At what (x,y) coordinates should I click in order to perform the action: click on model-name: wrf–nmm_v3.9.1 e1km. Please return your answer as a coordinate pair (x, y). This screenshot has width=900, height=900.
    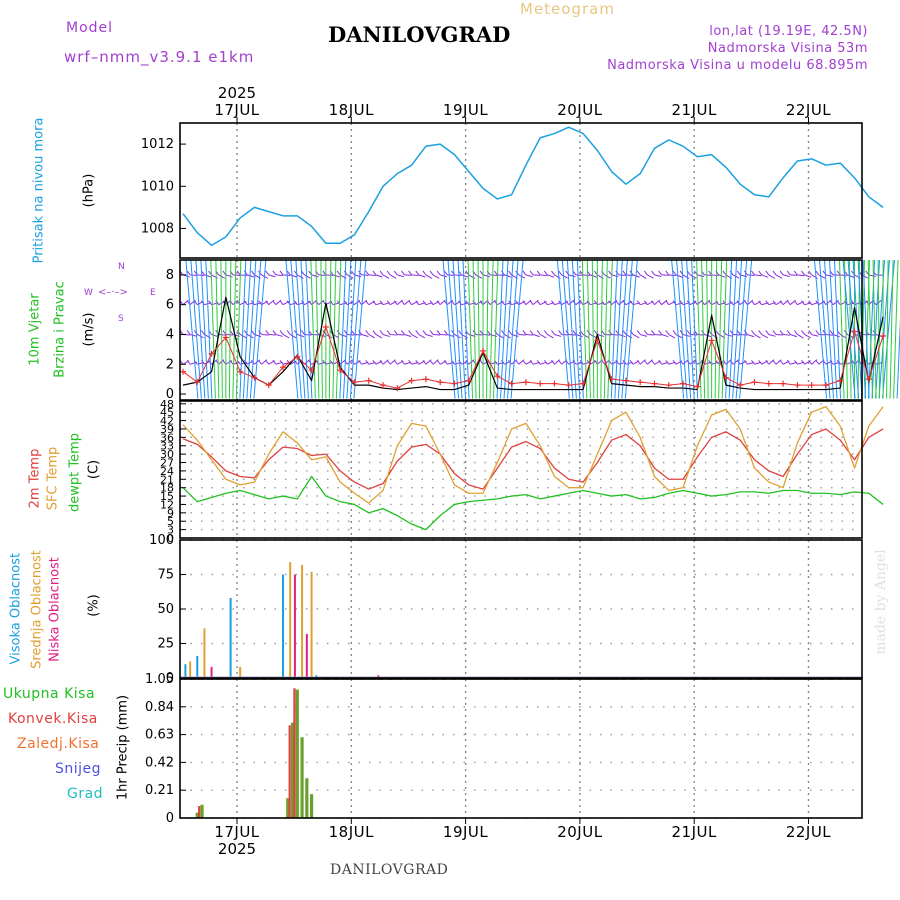
    Looking at the image, I should click on (159, 57).